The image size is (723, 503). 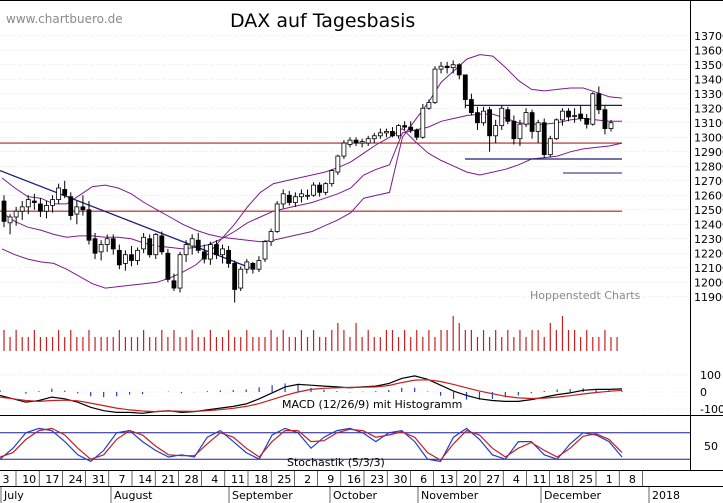 What do you see at coordinates (708, 108) in the screenshot?
I see `price-tick-label: 13200` at bounding box center [708, 108].